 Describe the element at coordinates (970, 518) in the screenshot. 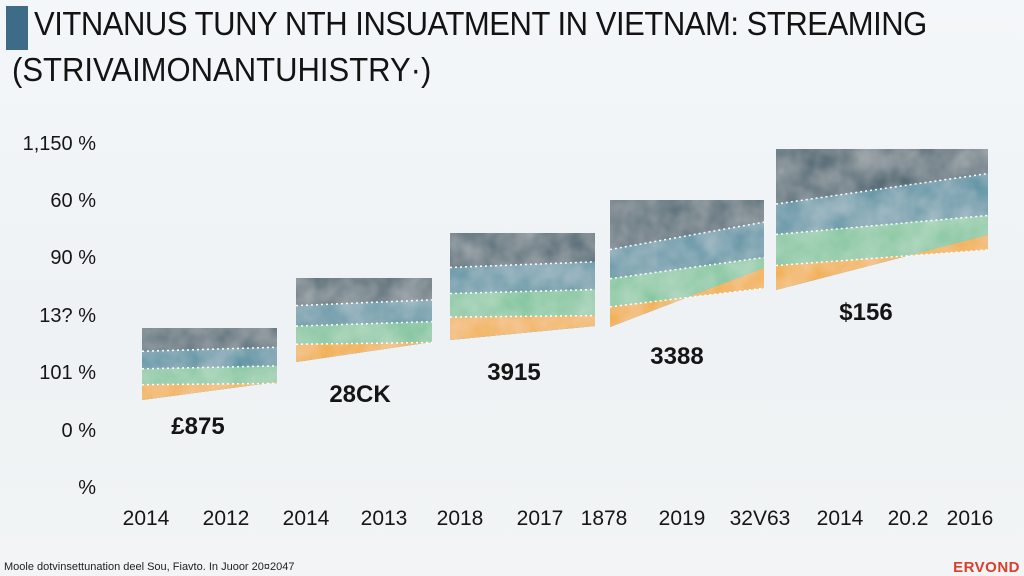

I see `x-tick-label: 2016` at that location.